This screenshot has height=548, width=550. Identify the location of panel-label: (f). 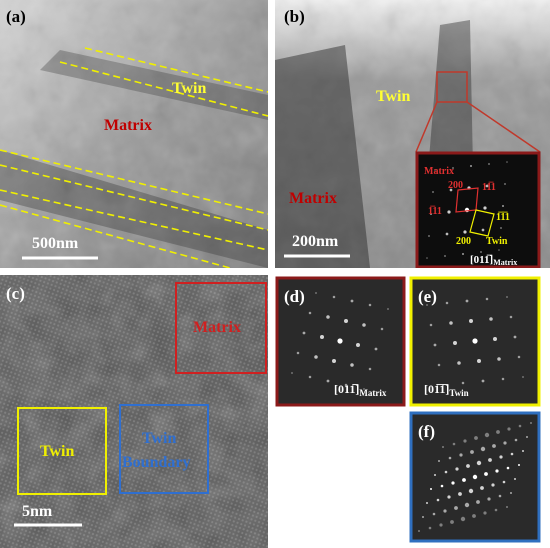
(426, 431).